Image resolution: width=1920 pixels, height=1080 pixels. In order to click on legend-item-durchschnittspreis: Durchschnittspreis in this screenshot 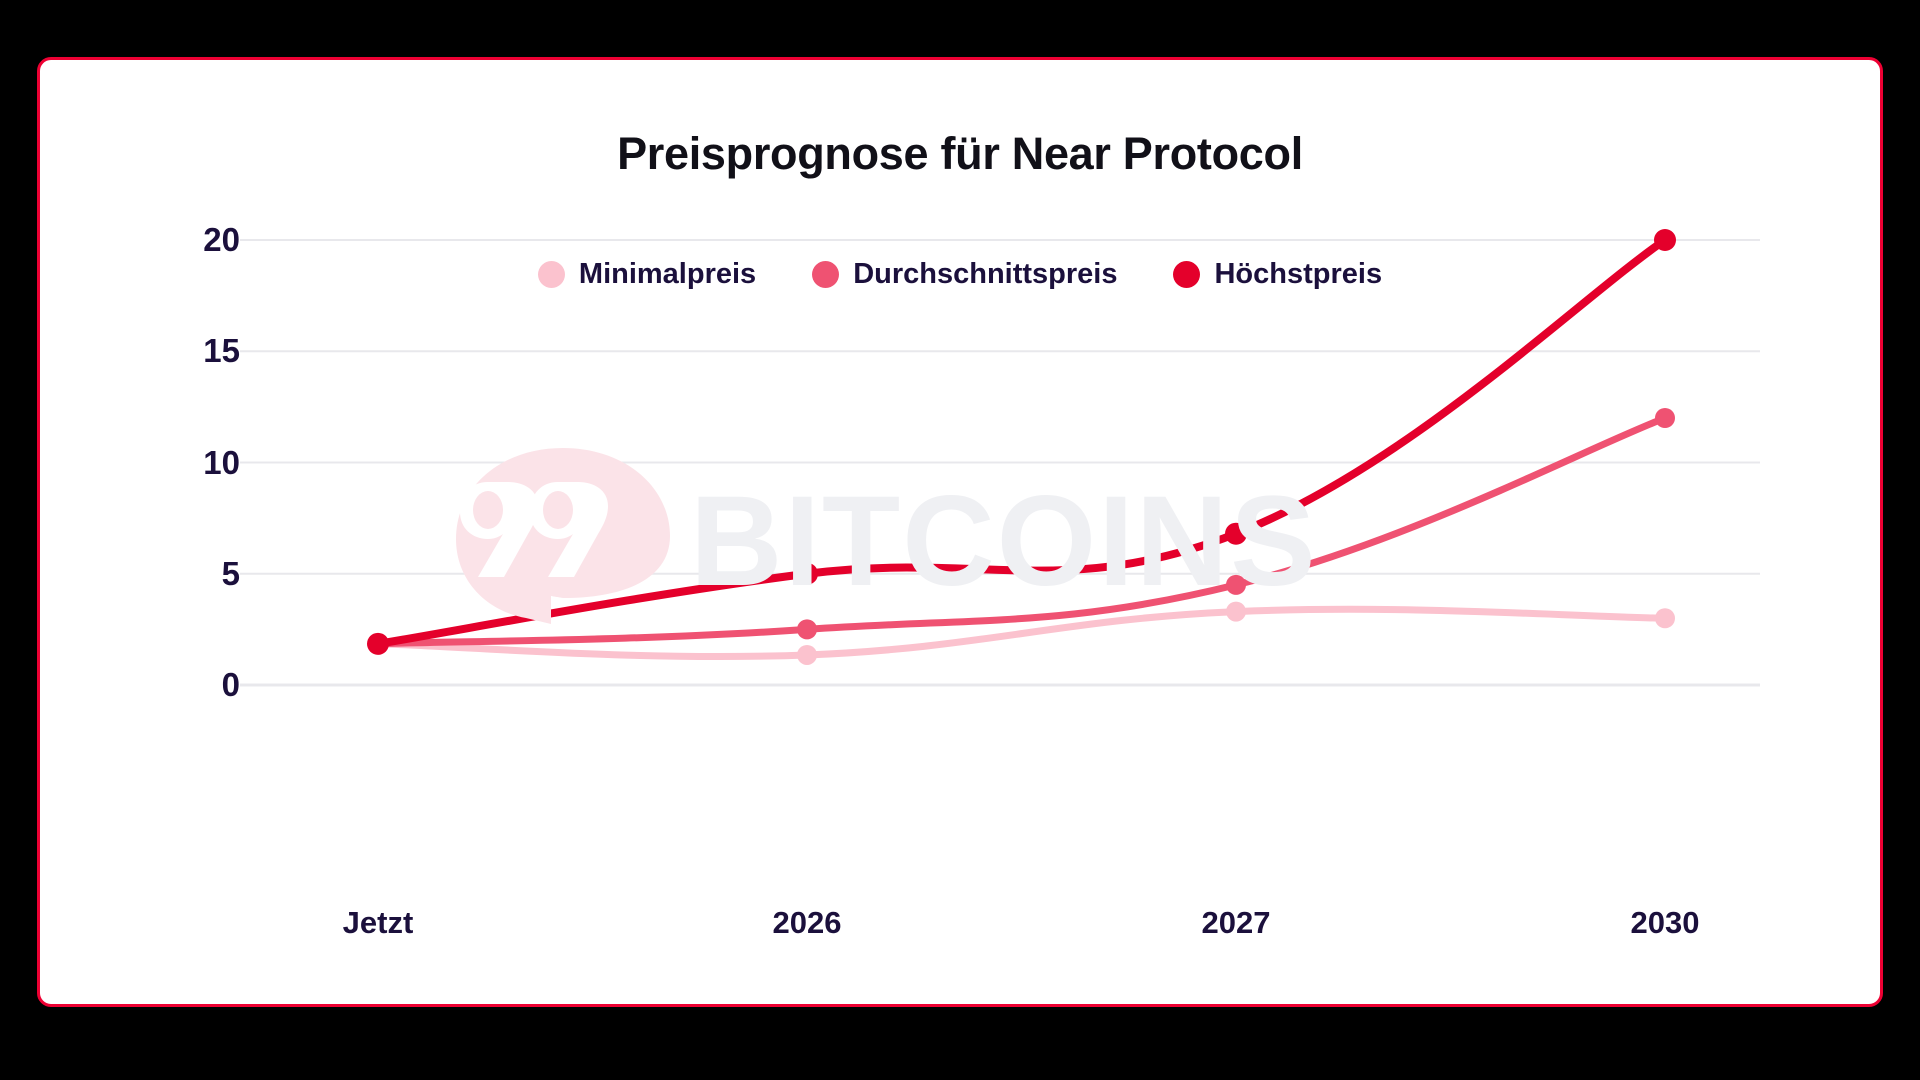, I will do `click(964, 274)`.